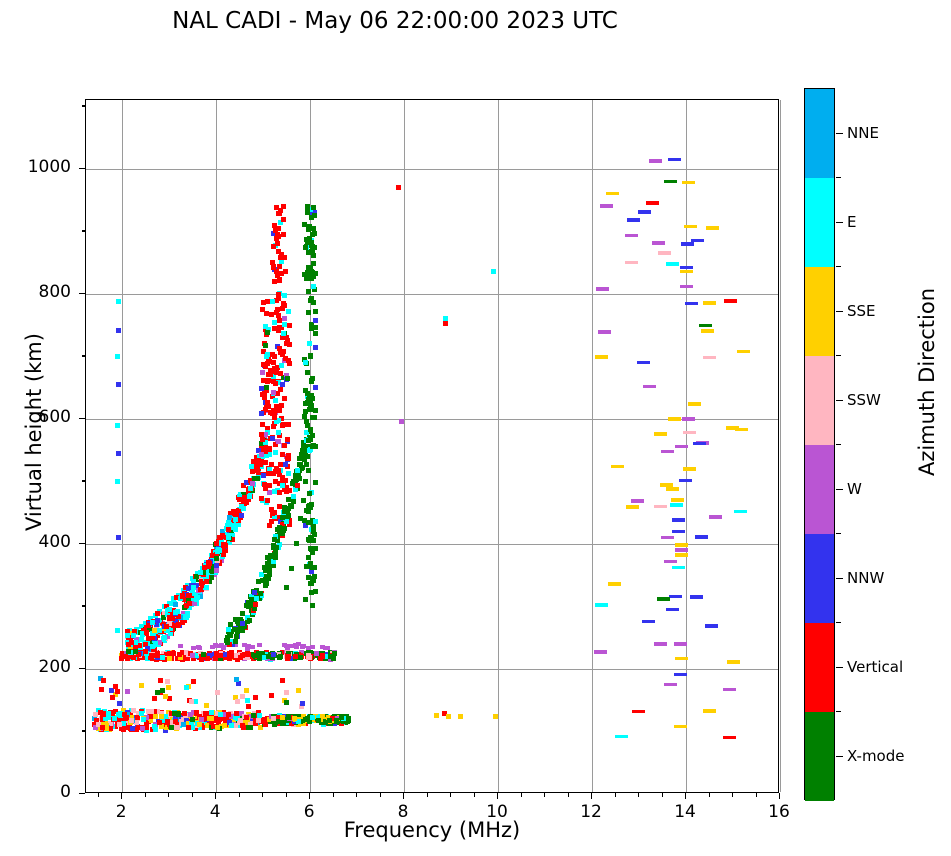 This screenshot has width=951, height=856. What do you see at coordinates (854, 488) in the screenshot?
I see `colorbar-label-w: W` at bounding box center [854, 488].